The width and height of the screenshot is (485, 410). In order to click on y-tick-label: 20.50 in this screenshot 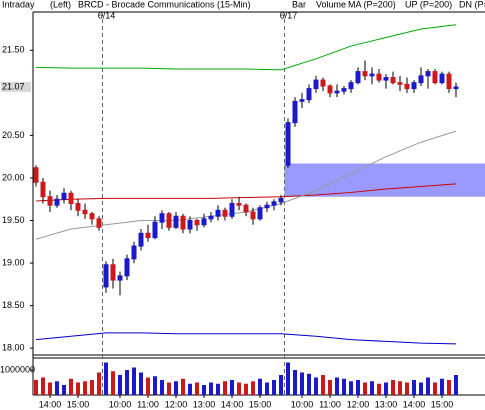, I will do `click(13, 135)`.